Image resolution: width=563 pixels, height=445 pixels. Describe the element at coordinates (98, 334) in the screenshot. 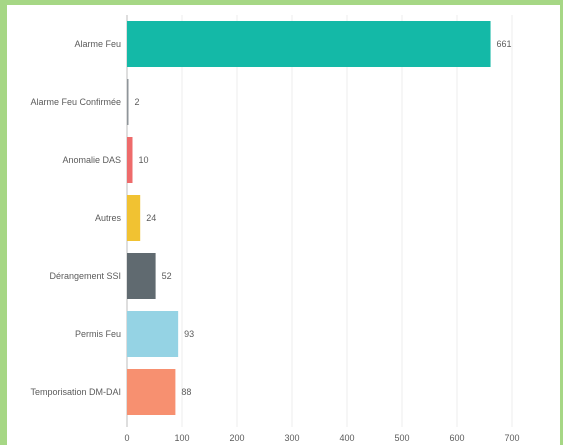

I see `category-label: Permis Feu` at that location.